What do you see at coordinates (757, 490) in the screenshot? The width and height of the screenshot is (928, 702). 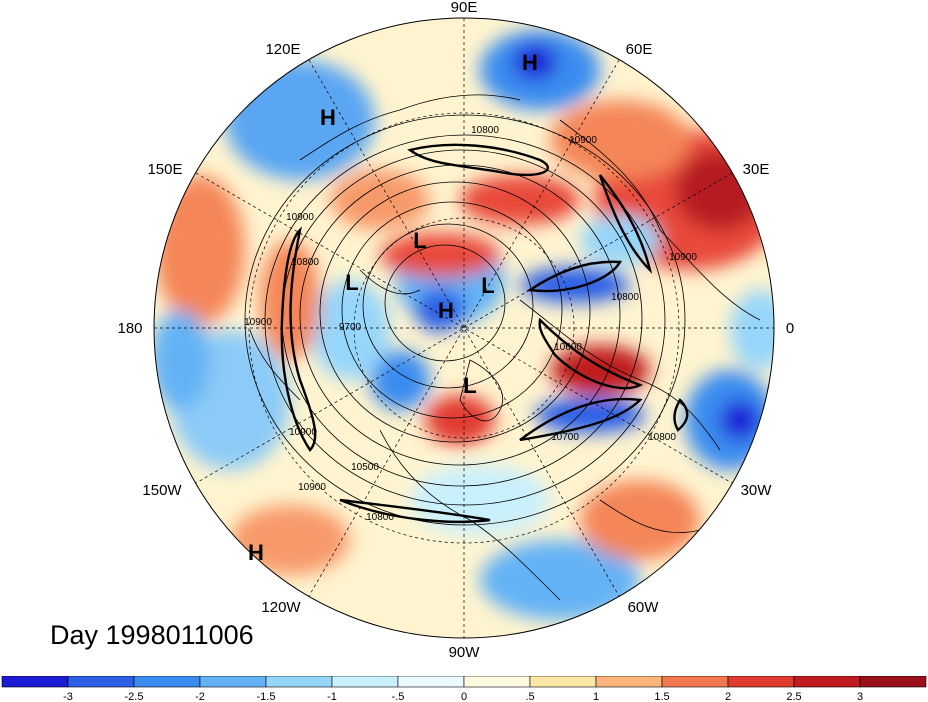 I see `lon-label-30w: 30W` at bounding box center [757, 490].